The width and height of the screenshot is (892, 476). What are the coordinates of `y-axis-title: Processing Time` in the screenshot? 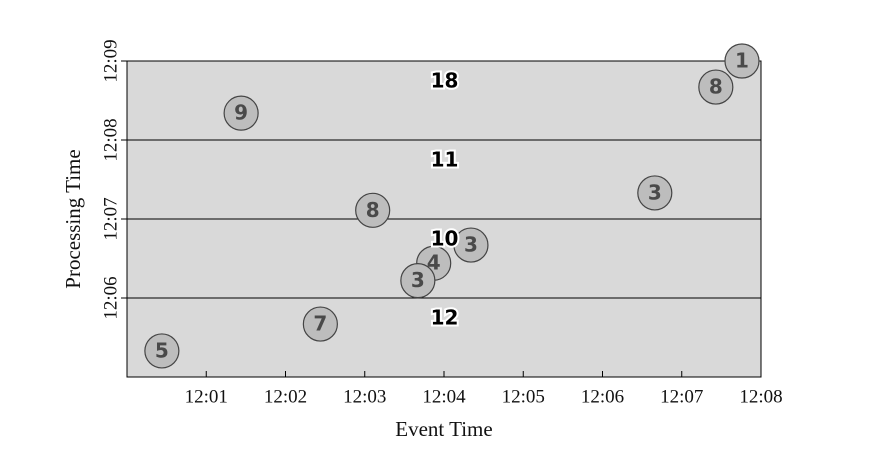 It's located at (73, 218).